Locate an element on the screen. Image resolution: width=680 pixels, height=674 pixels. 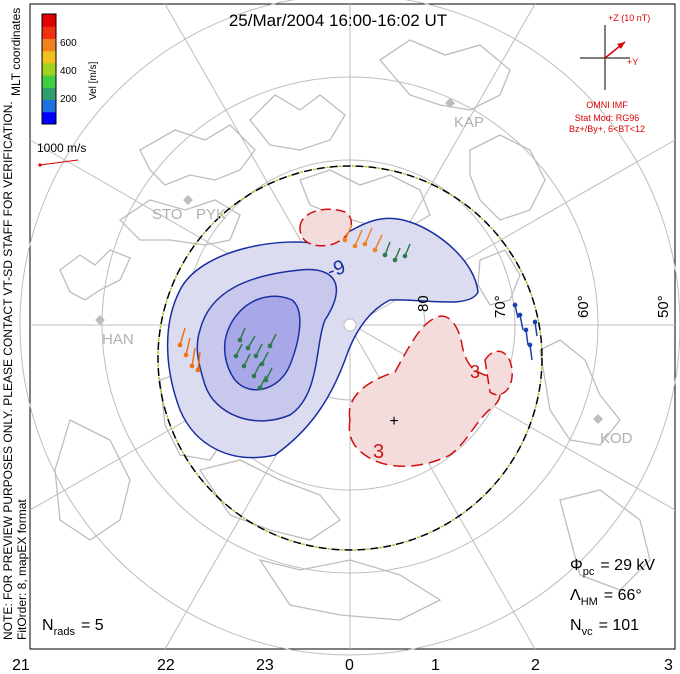
imf-model: Stat Mod: RG96 is located at coordinates (607, 118).